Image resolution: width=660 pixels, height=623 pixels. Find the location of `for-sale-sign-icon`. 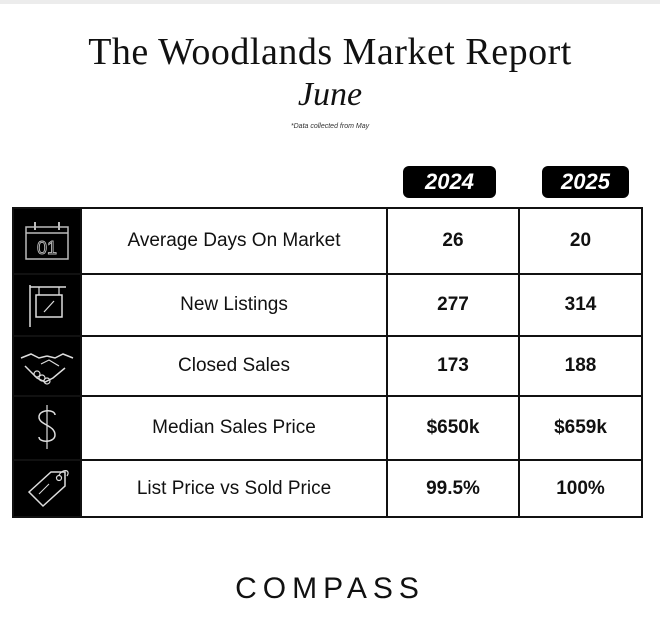

for-sale-sign-icon is located at coordinates (47, 305).